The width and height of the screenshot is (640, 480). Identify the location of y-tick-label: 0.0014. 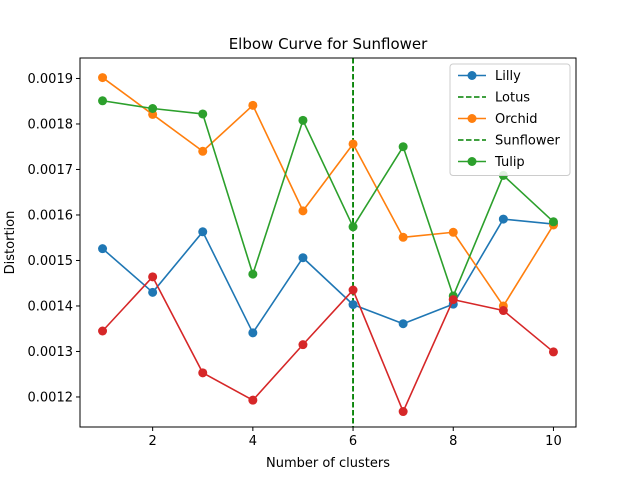
(51, 306).